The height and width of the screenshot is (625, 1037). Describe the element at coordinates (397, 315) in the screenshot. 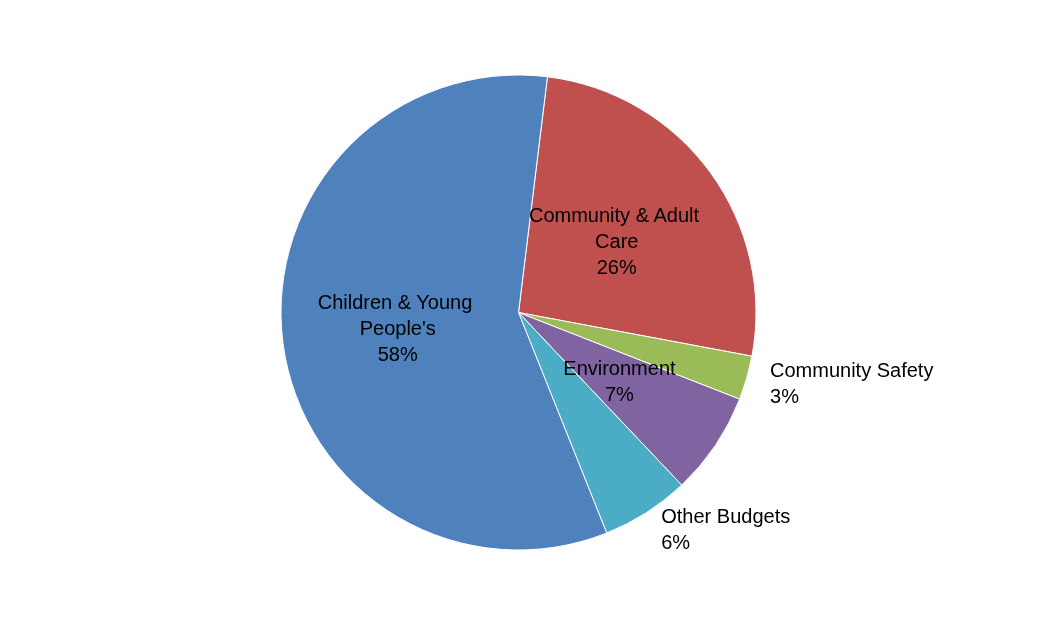

I see `slice-label: Children & Young People's` at that location.